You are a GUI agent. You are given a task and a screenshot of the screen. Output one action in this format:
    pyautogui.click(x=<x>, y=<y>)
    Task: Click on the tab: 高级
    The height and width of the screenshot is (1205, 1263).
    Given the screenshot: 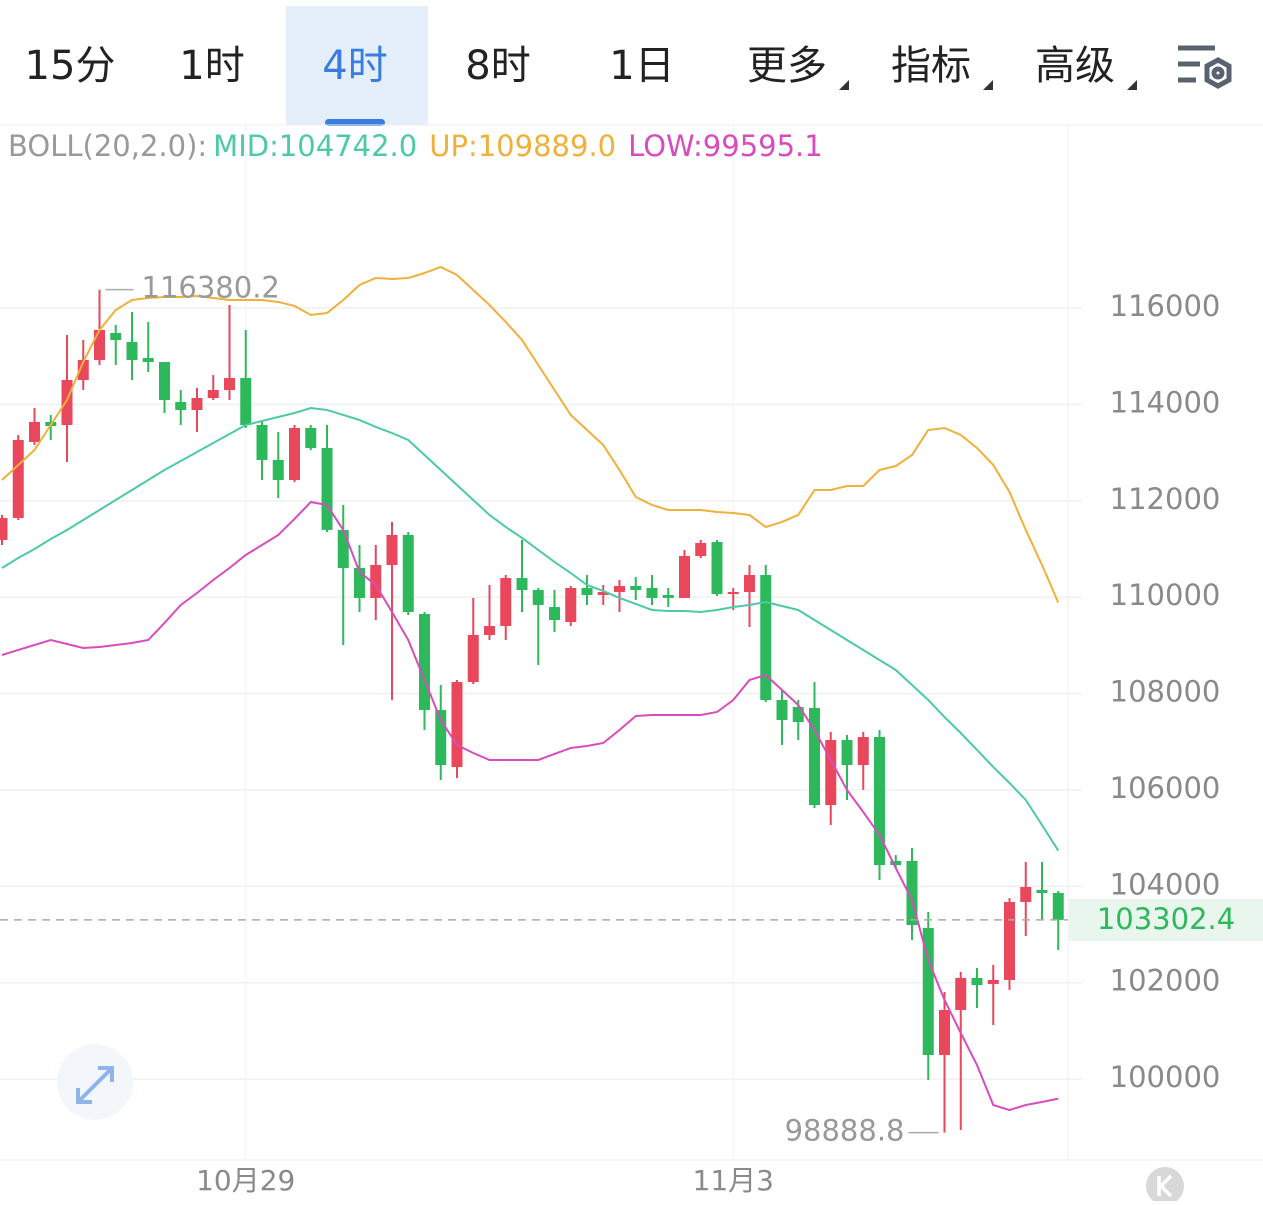 What is the action you would take?
    pyautogui.click(x=1086, y=66)
    